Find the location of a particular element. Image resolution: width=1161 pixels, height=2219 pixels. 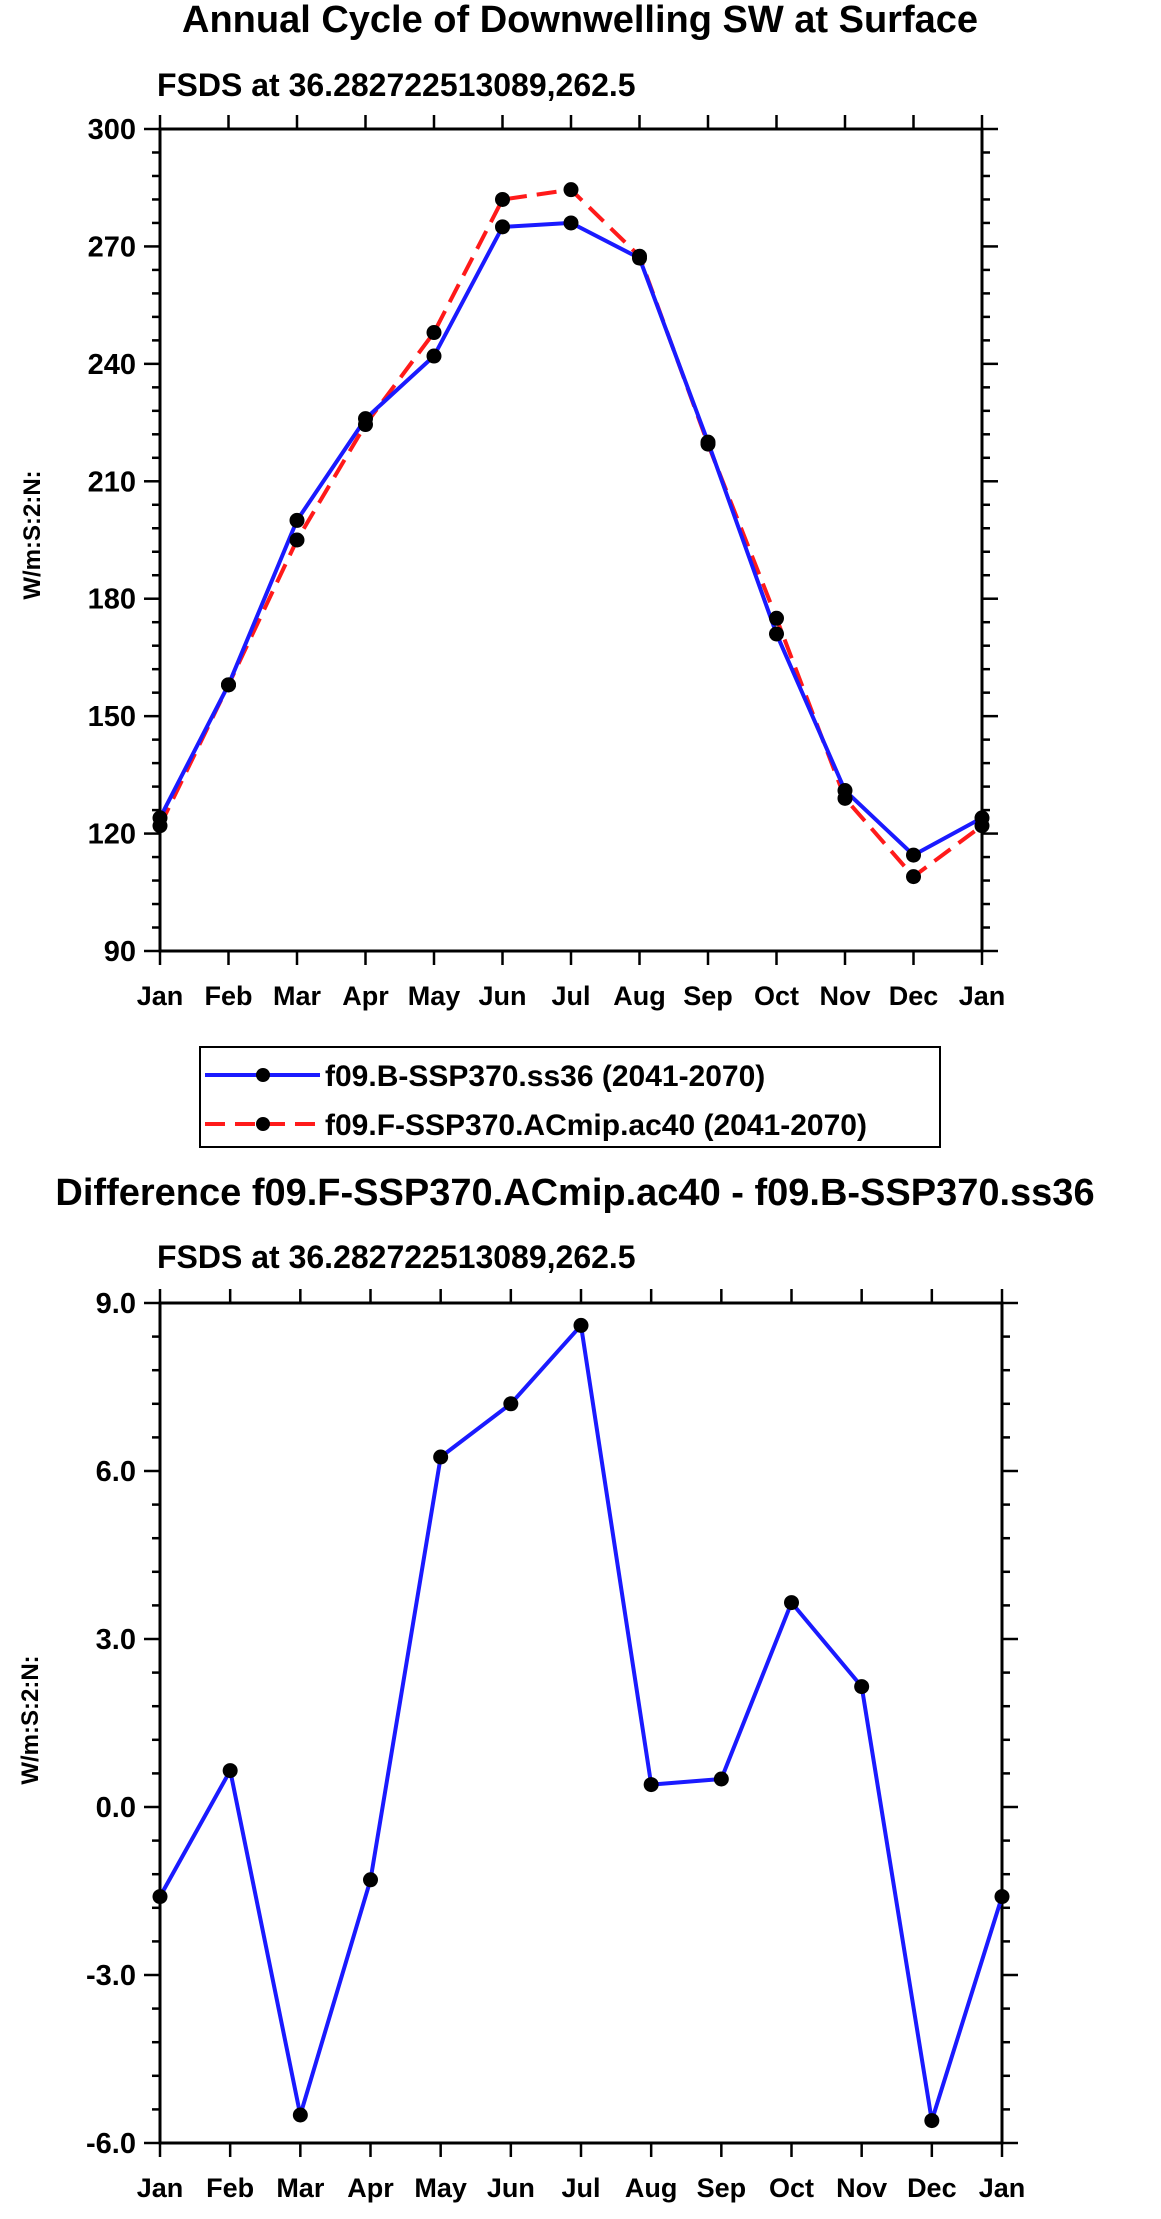

ytick-label: -6.0 is located at coordinates (111, 2144).